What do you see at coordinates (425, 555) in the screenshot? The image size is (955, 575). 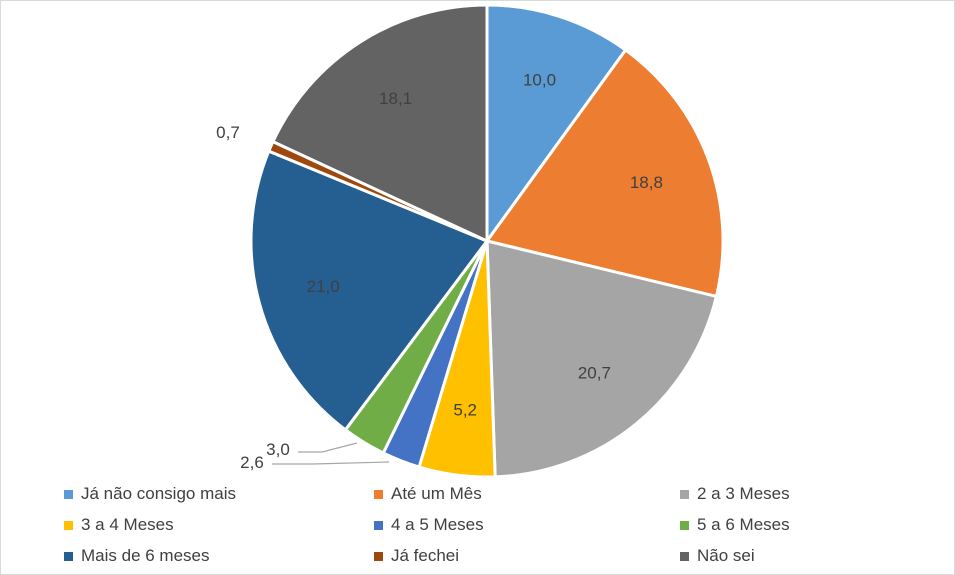 I see `legend-label: Já fechei` at bounding box center [425, 555].